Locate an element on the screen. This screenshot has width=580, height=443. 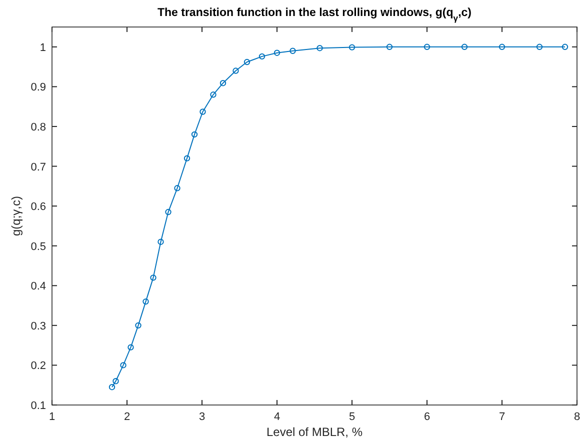
y-tick-label: 0.6 is located at coordinates (38, 207).